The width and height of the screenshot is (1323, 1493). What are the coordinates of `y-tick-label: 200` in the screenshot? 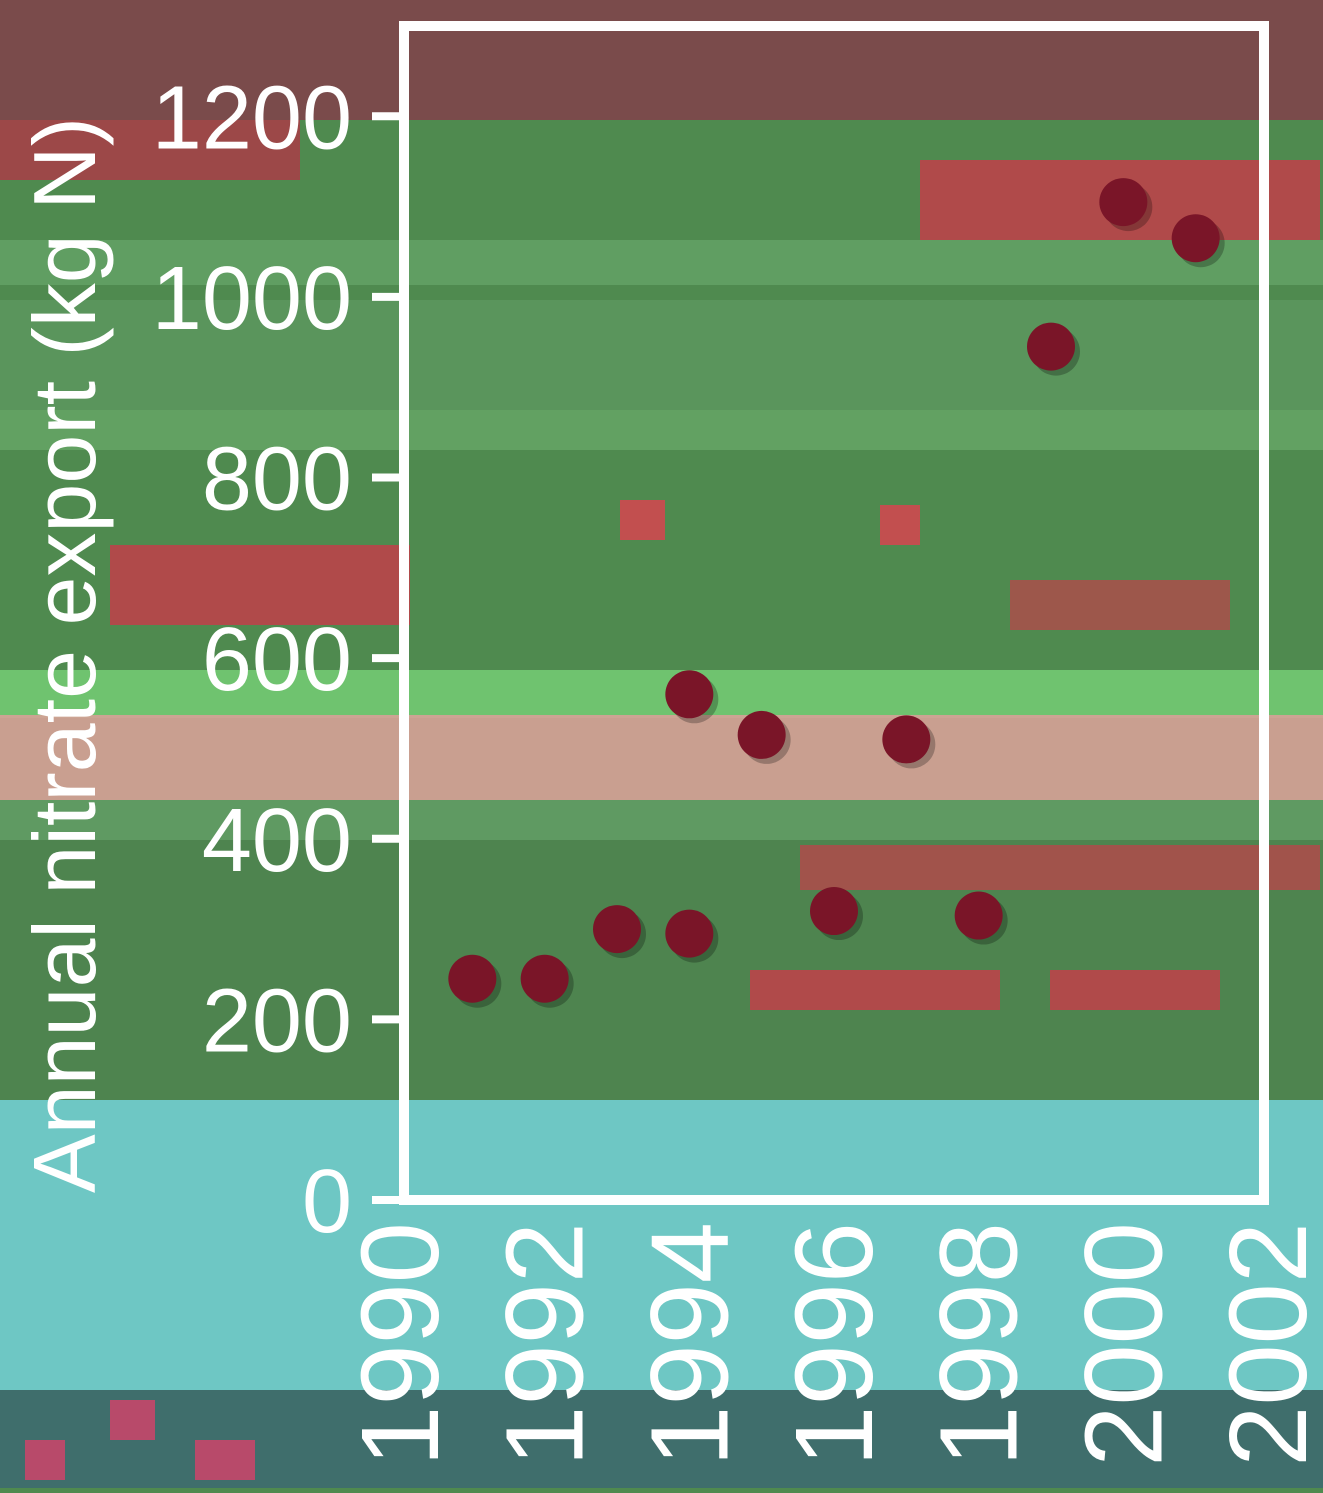 It's located at (277, 1021).